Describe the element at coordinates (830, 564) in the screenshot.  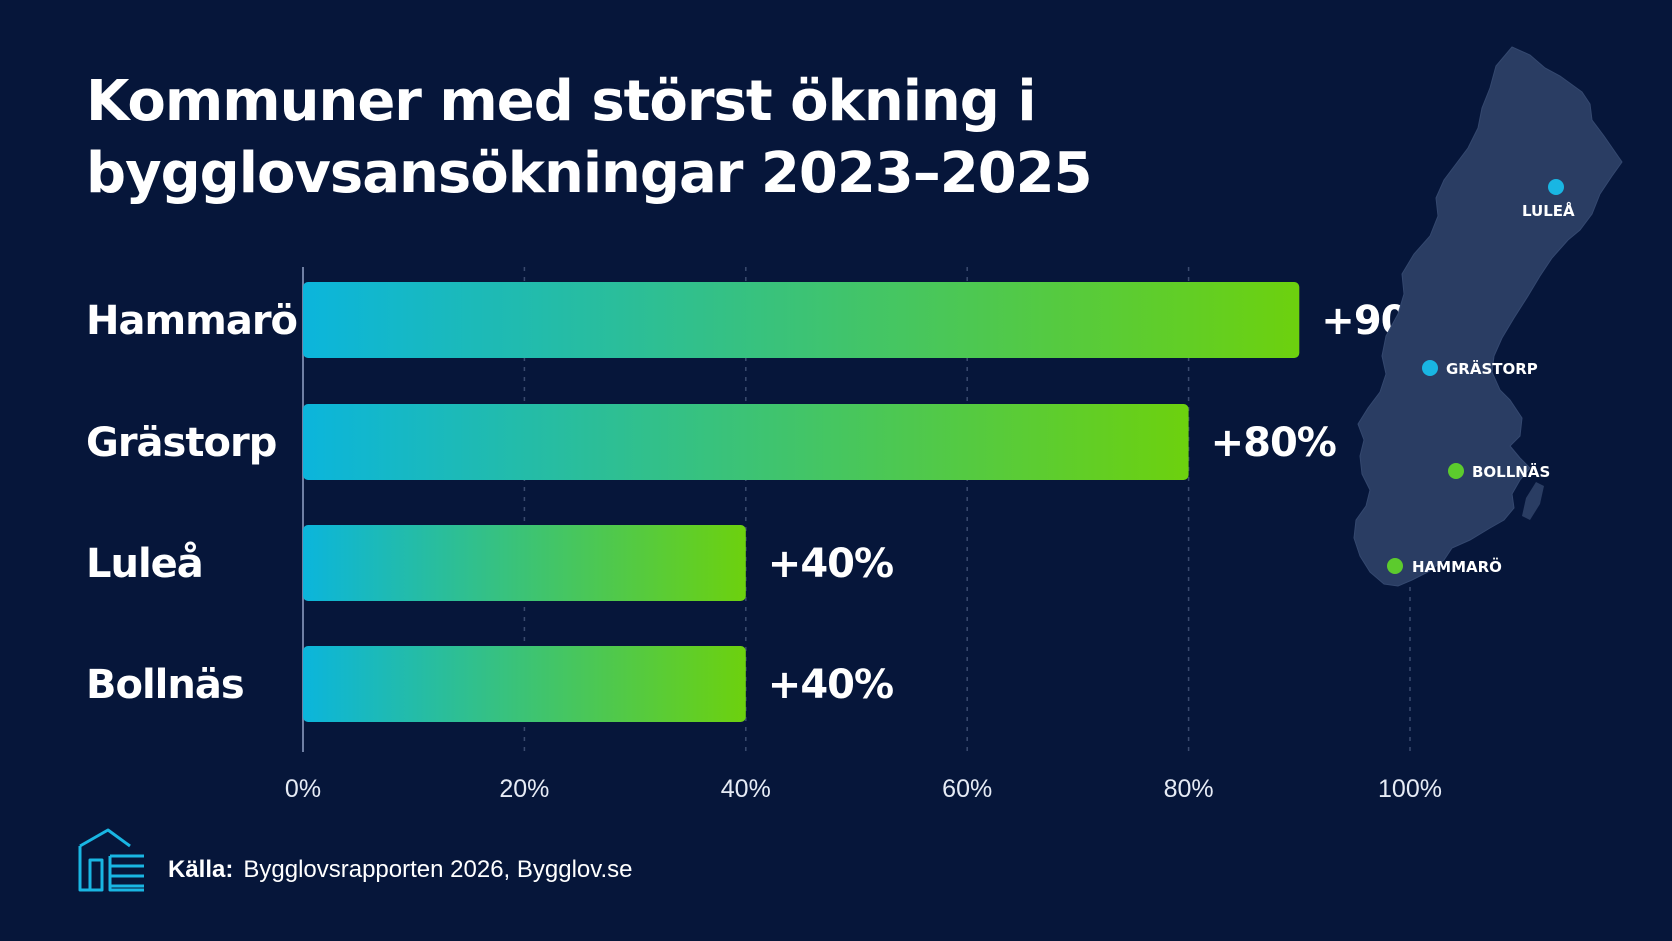
I see `value-label-lulea: +40%` at that location.